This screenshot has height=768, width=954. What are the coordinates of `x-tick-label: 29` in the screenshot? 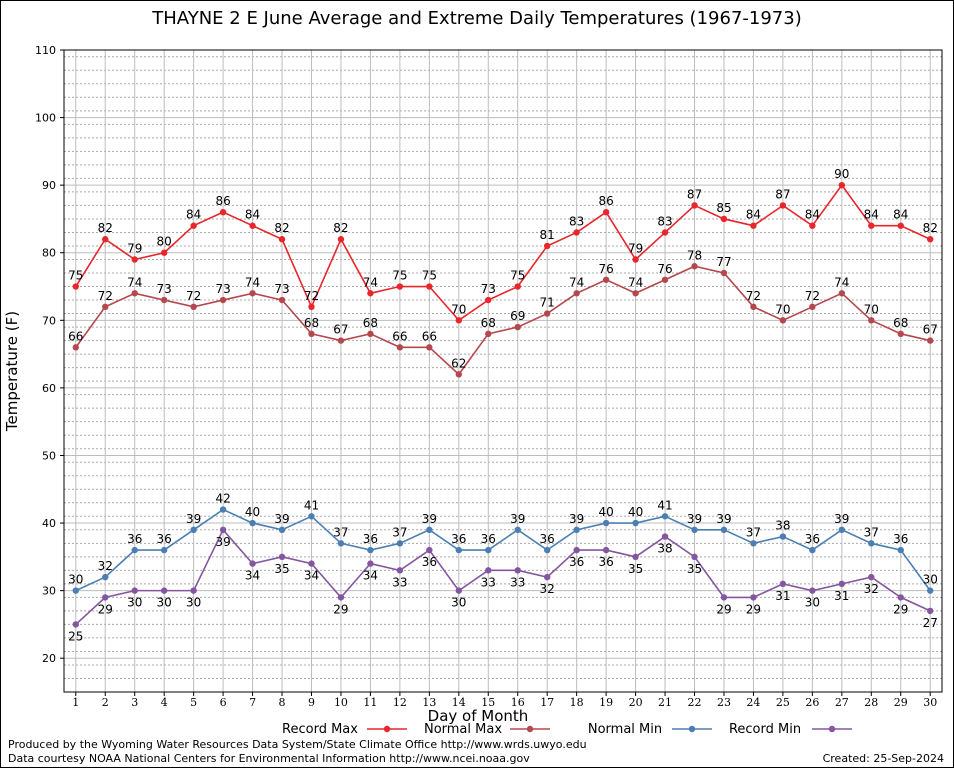 It's located at (901, 702).